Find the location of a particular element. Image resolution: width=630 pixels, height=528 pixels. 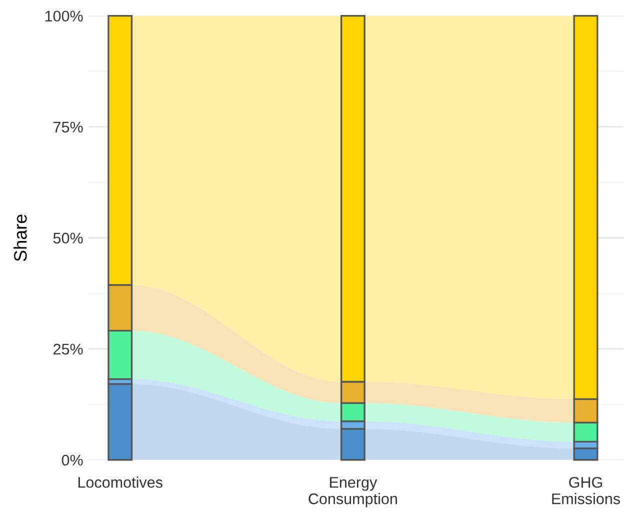

x-tick-label: Energy Consumption is located at coordinates (352, 492).